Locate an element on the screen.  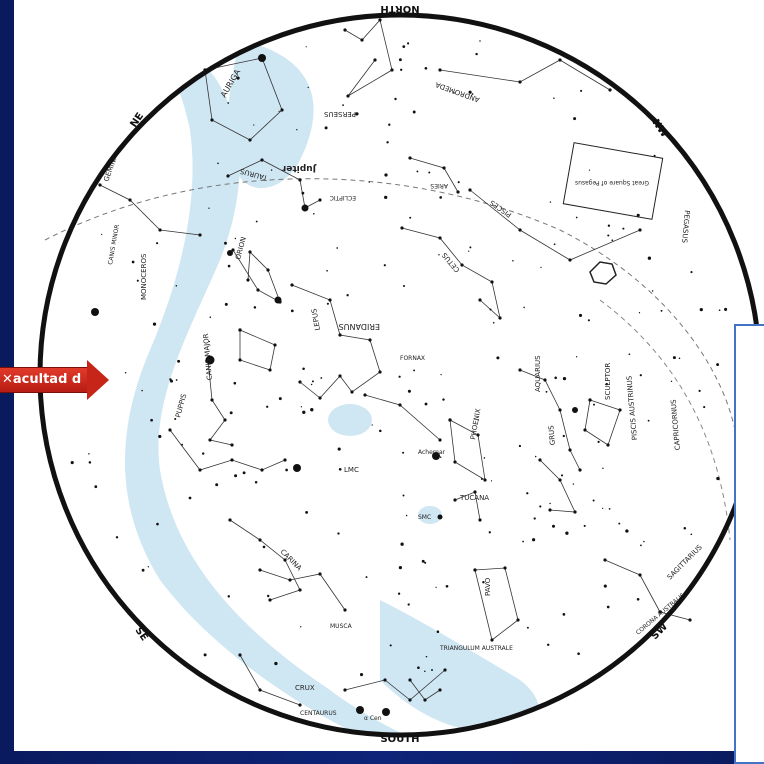
constellation-label-aquarius: AQUARIUS is located at coordinates (538, 373).